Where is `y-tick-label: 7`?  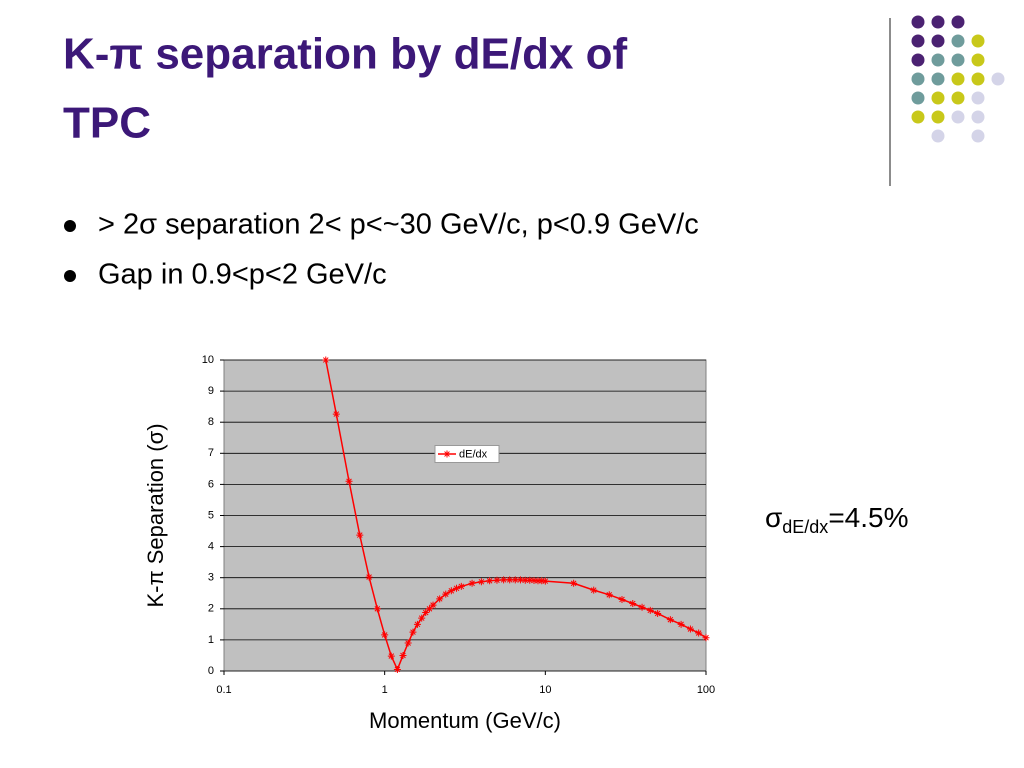 y-tick-label: 7 is located at coordinates (211, 453).